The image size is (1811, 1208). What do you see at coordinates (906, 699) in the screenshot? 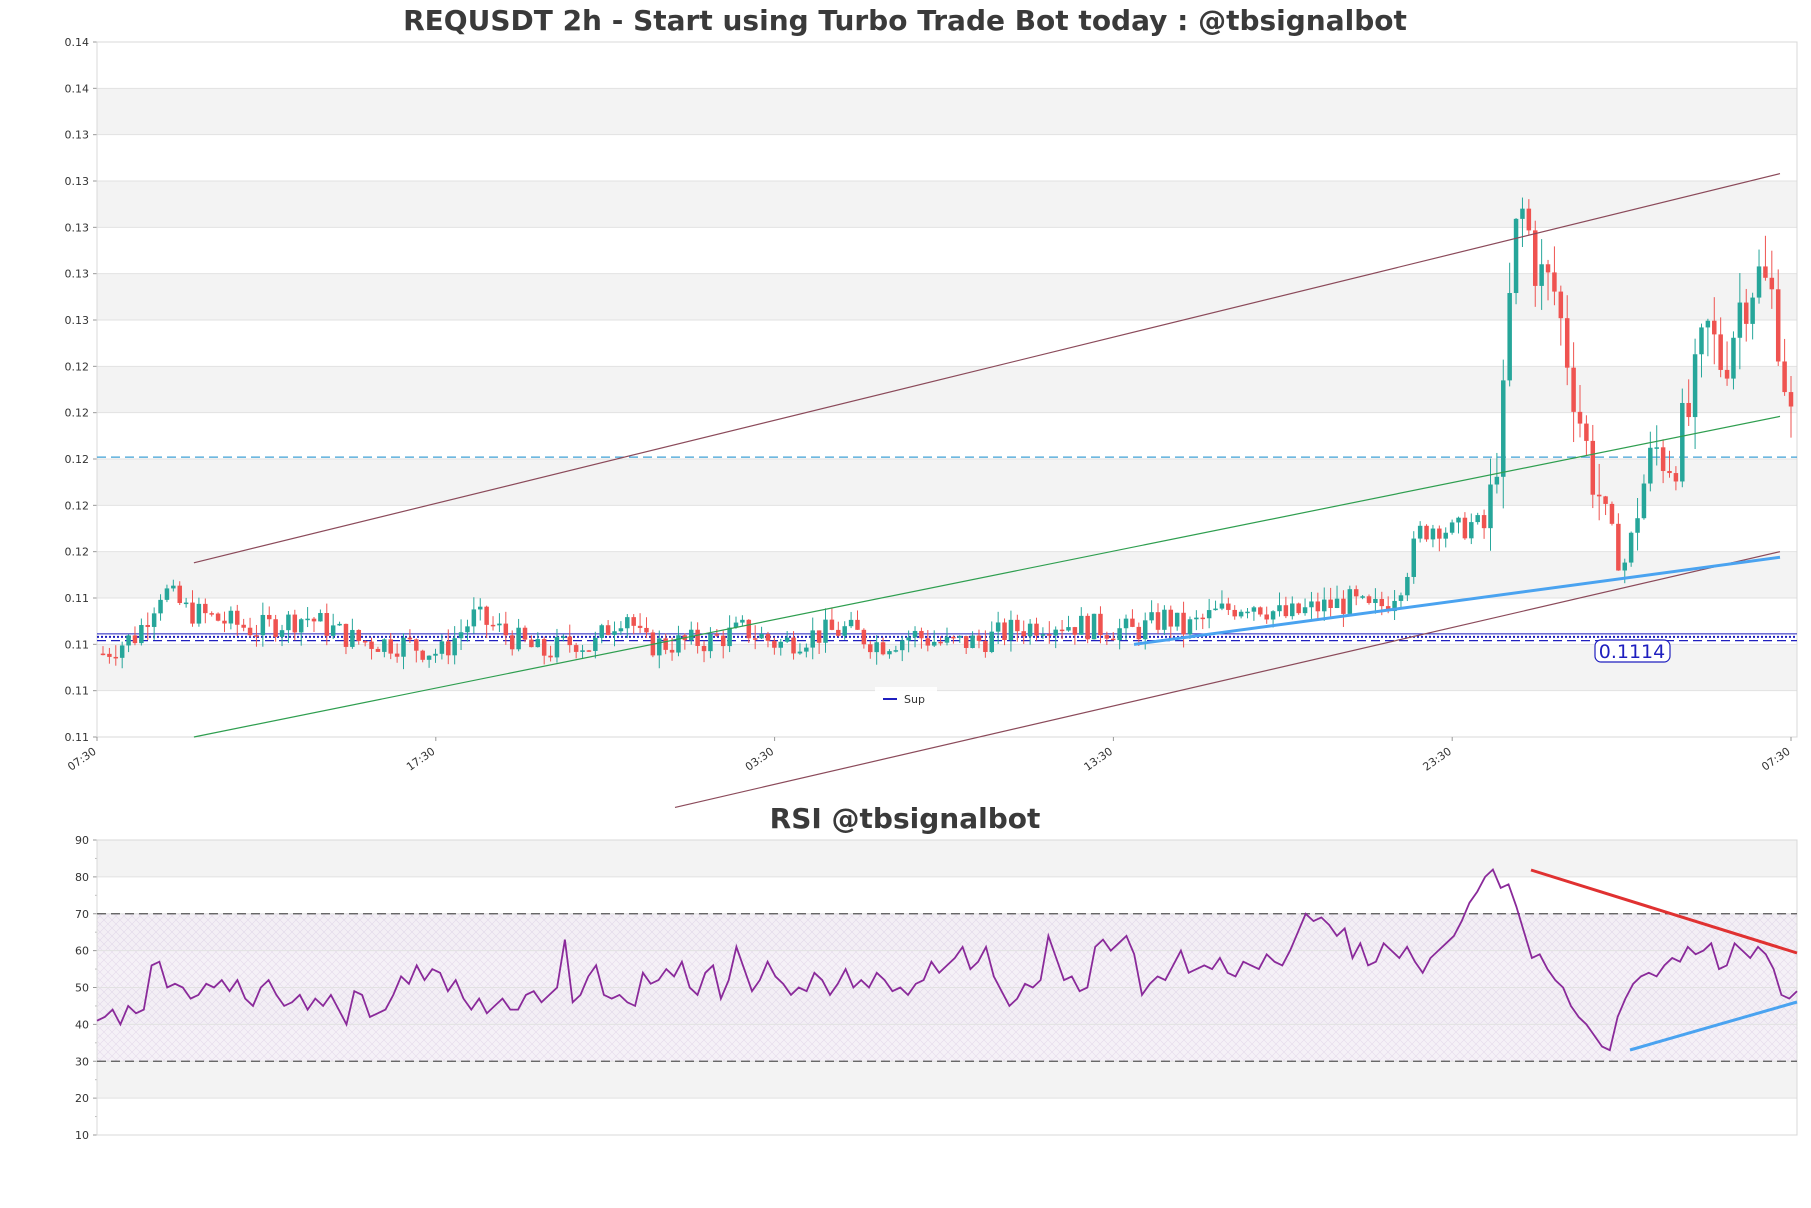
I see `legend: Sup` at bounding box center [906, 699].